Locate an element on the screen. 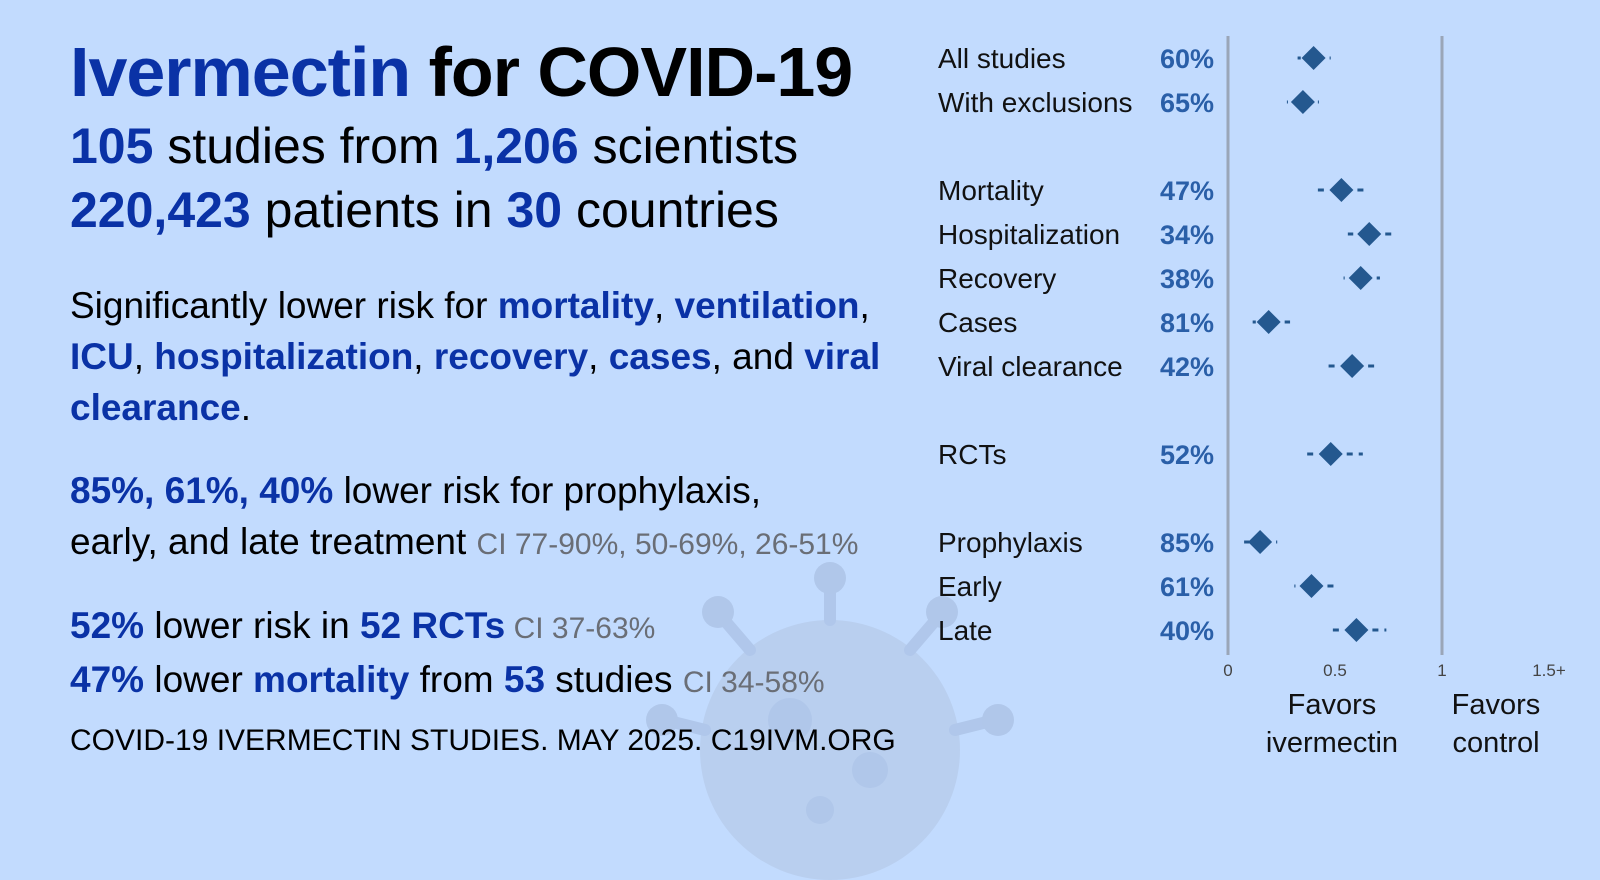 The height and width of the screenshot is (880, 1600). drug-name: Ivermectin is located at coordinates (240, 72).